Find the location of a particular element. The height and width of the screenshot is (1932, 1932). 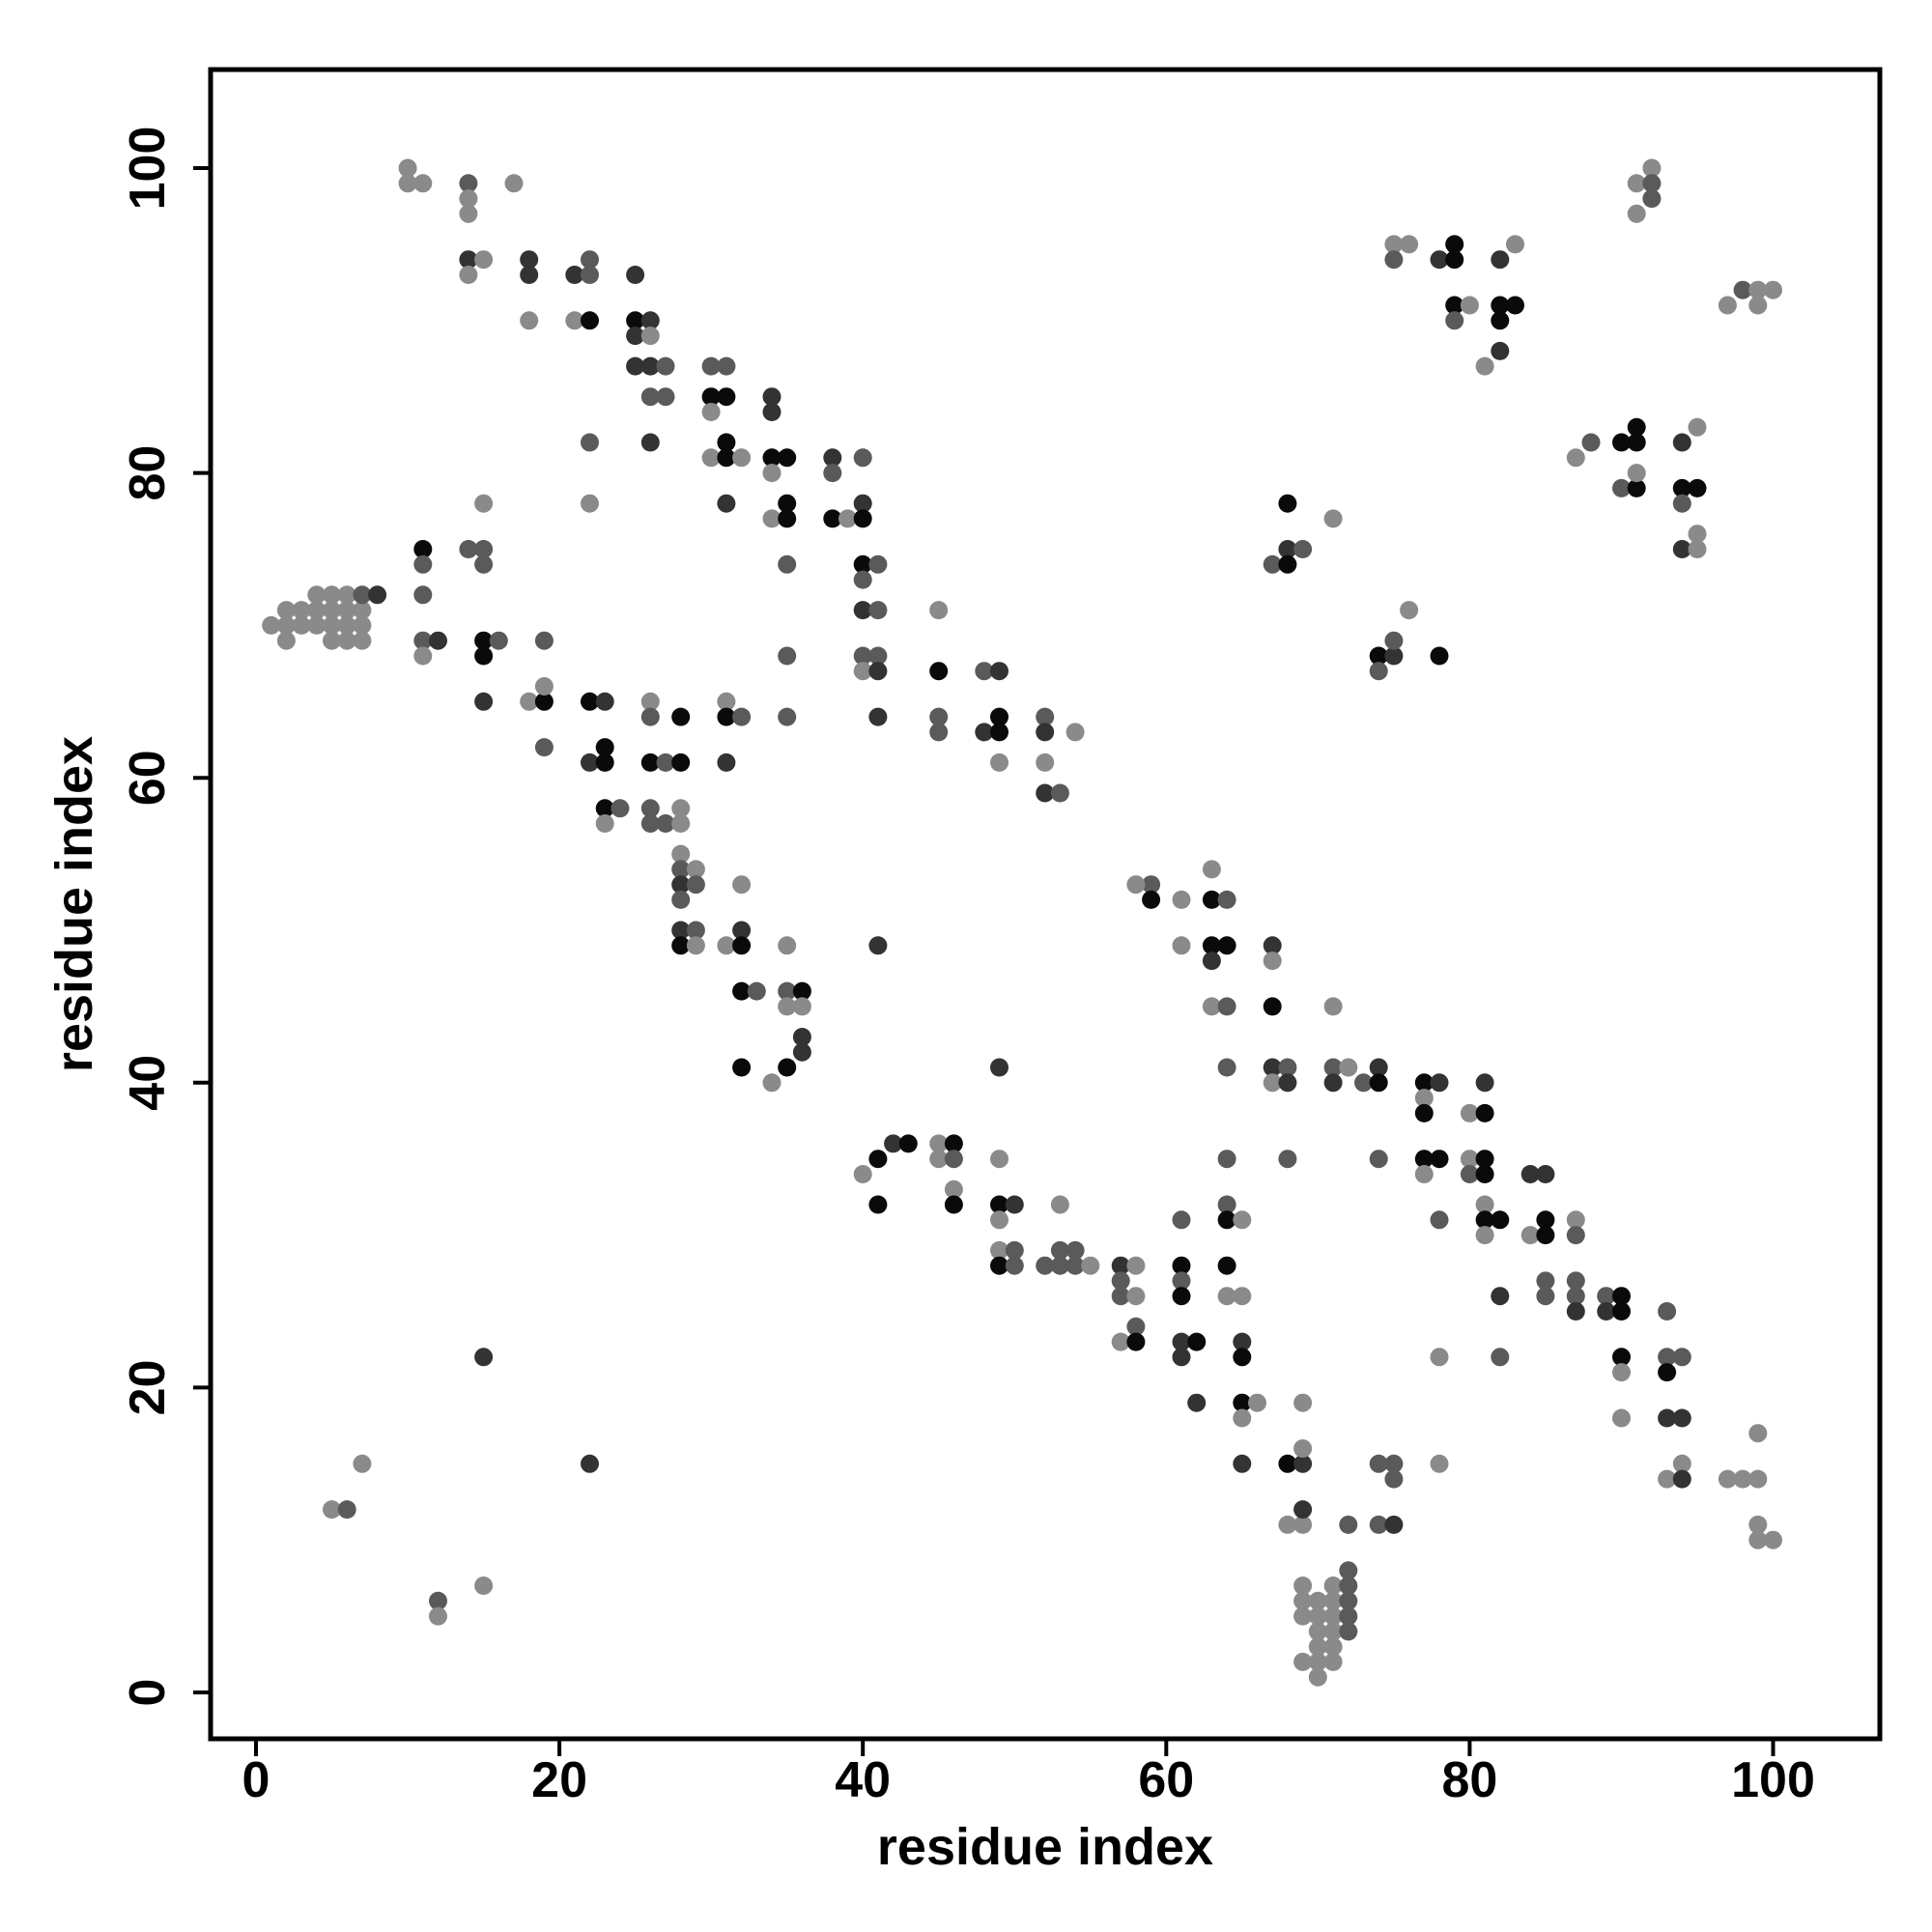

x-tick-label: 40 is located at coordinates (863, 1780).